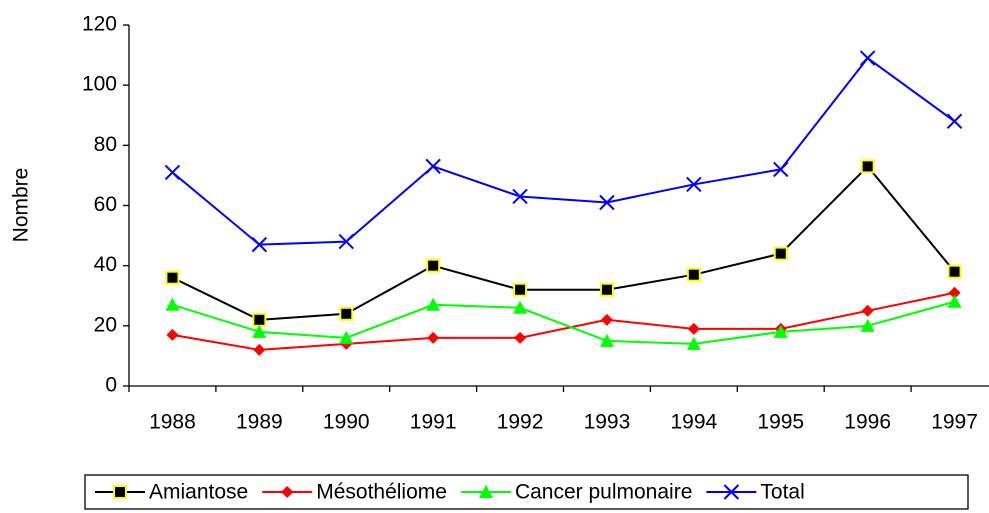  What do you see at coordinates (954, 422) in the screenshot?
I see `x-tick-label: 1997` at bounding box center [954, 422].